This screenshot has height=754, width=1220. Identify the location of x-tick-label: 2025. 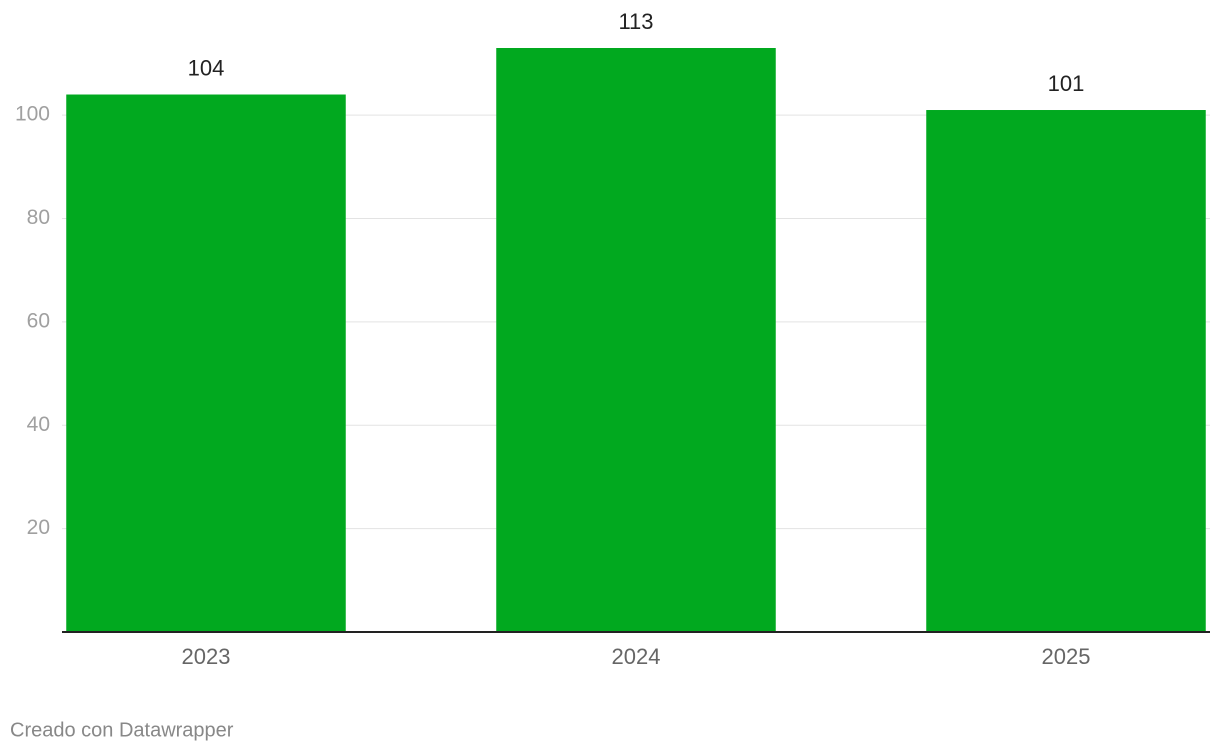
(1066, 656).